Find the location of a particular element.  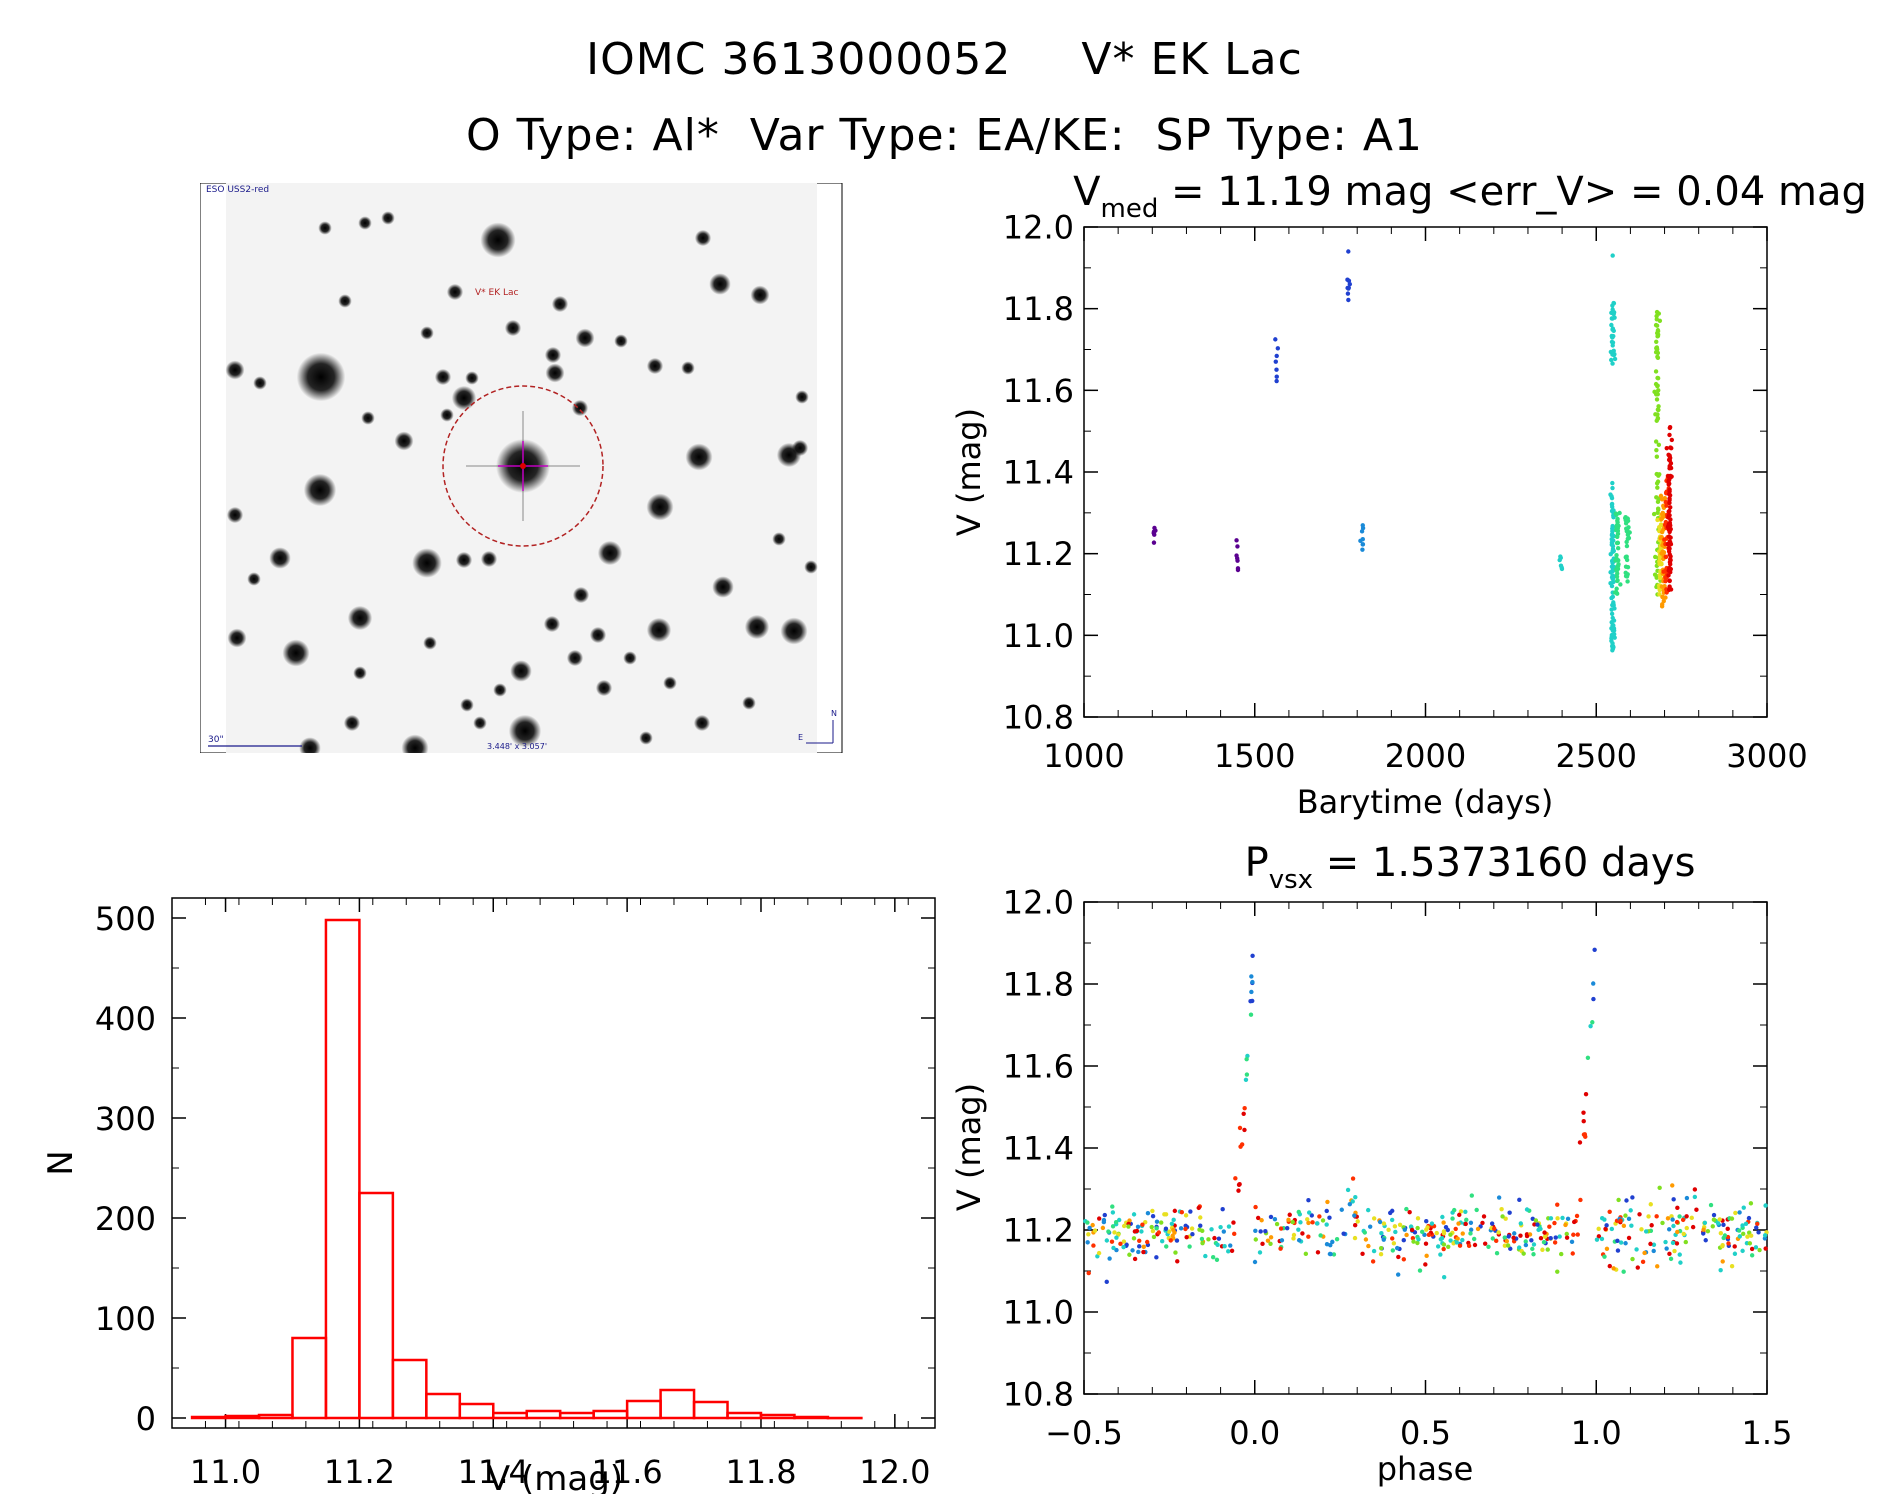

y-tick-label: 300 is located at coordinates (125, 1119).